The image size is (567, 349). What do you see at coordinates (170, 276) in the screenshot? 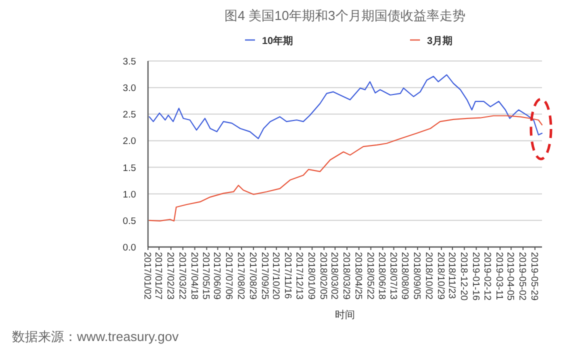
I see `x-tick-label: 2017/02/23` at bounding box center [170, 276].